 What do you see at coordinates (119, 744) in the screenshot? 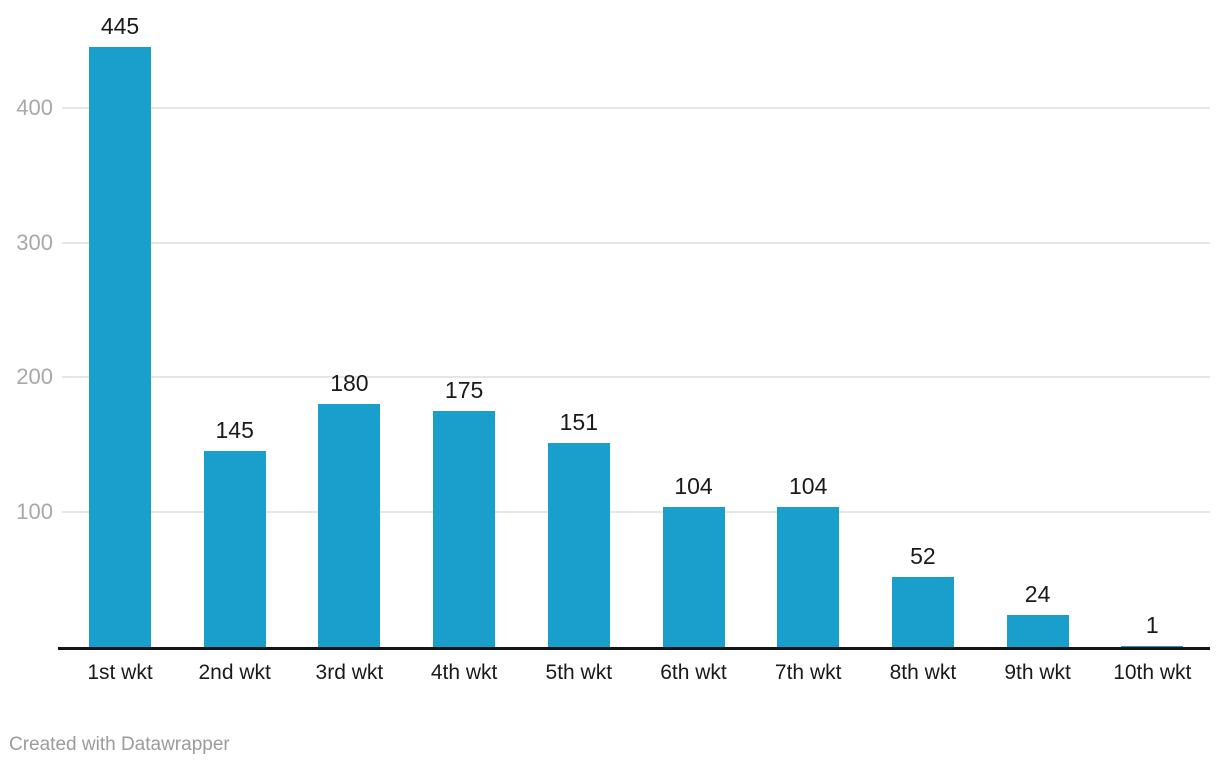
I see `datawrapper-credit-link: Created with Datawrapper` at bounding box center [119, 744].